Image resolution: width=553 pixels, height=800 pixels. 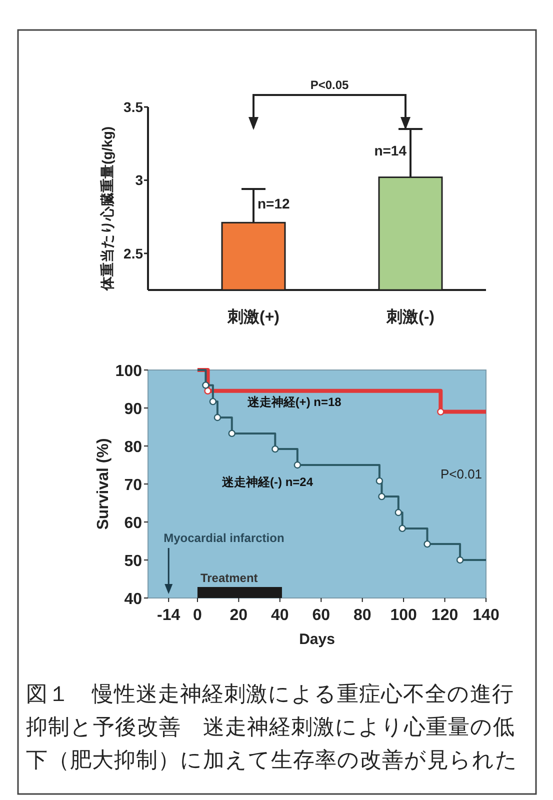 I want to click on y-tick-label: 80, so click(x=133, y=447).